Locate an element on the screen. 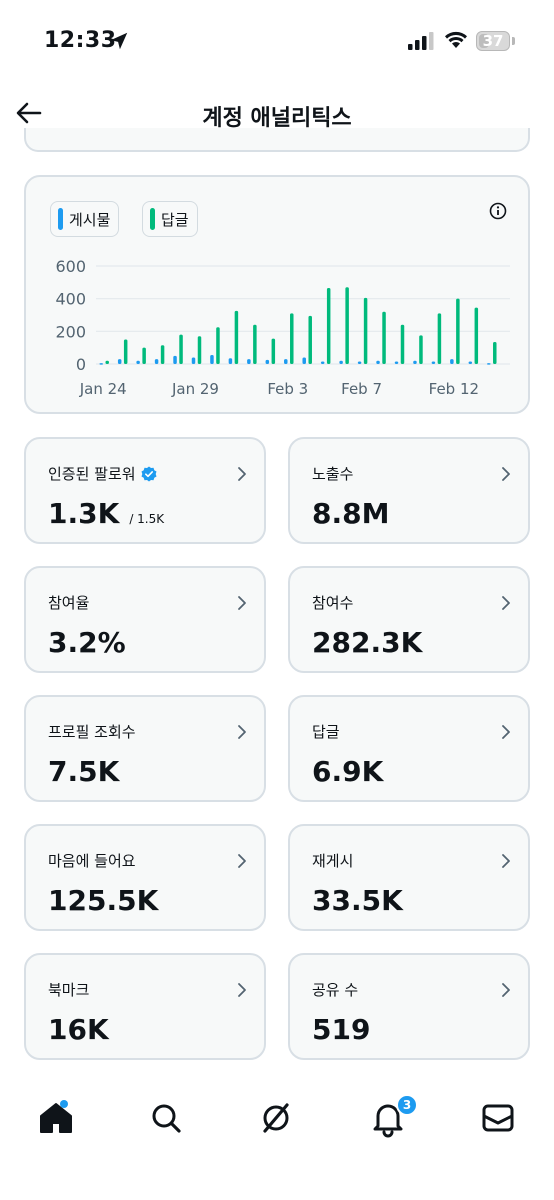 This screenshot has height=1200, width=554. legend-posts: 게시물 is located at coordinates (85, 219).